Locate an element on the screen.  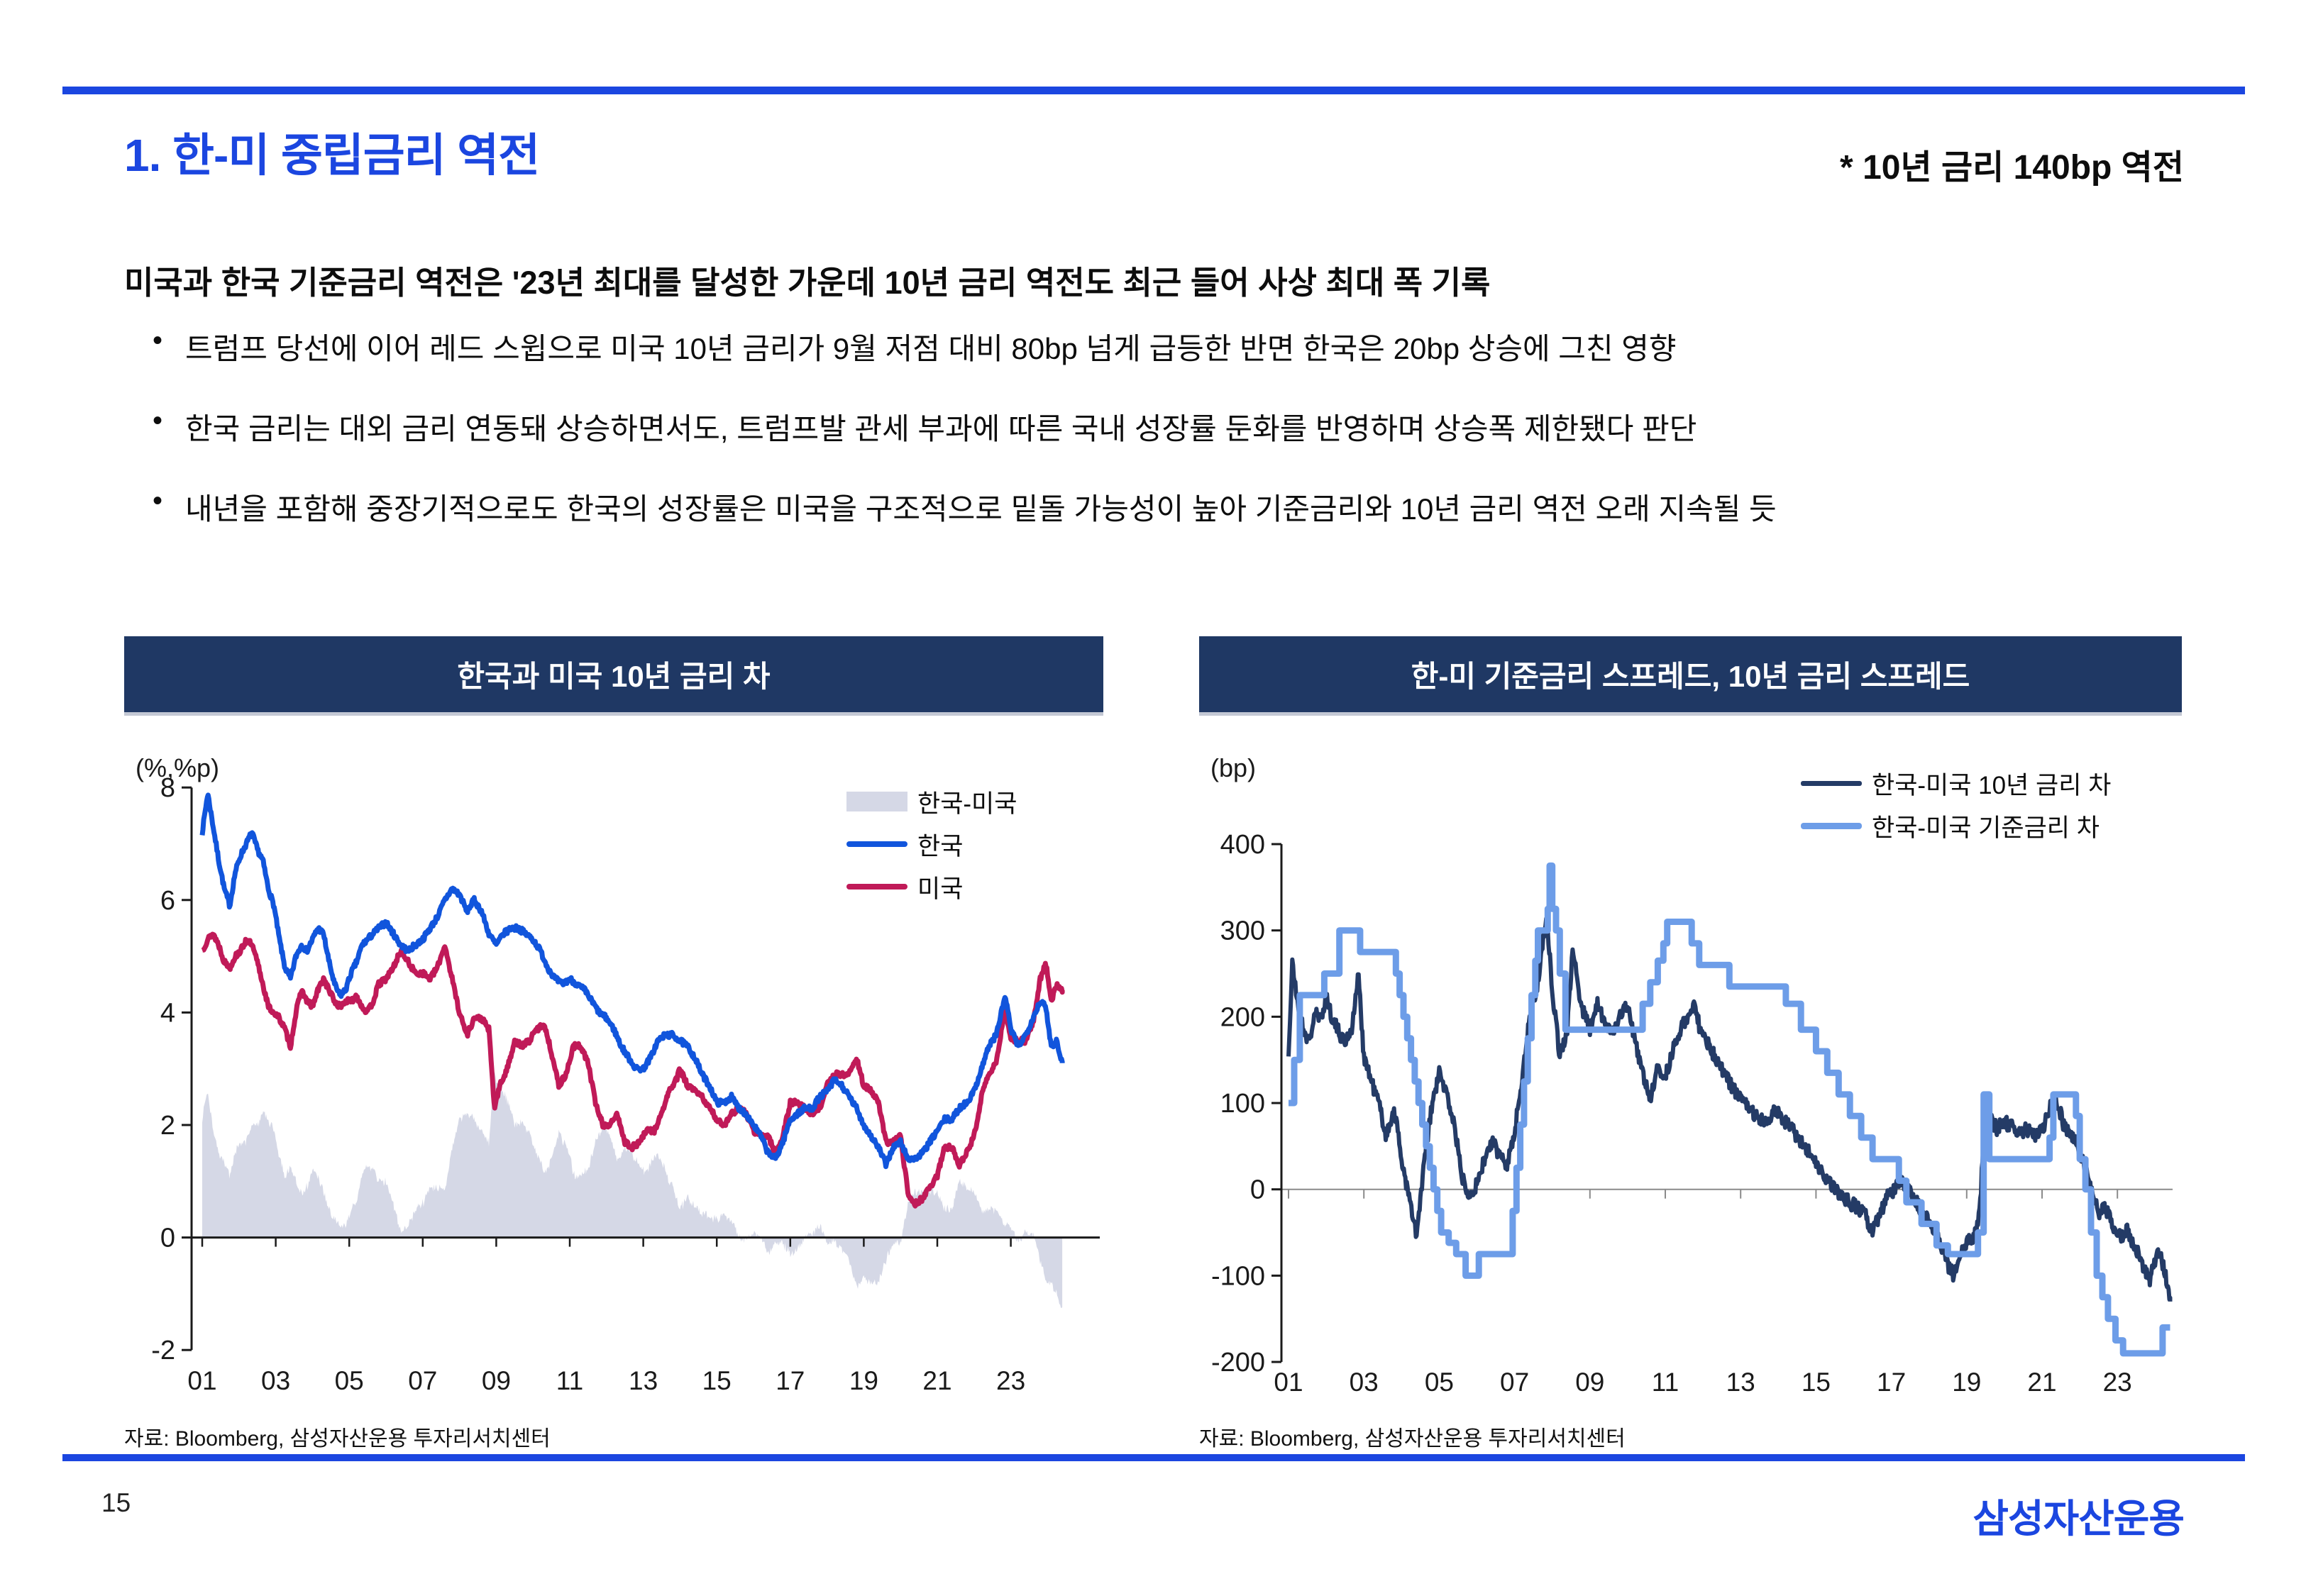
policy-spread-line is located at coordinates (1729, 1109).